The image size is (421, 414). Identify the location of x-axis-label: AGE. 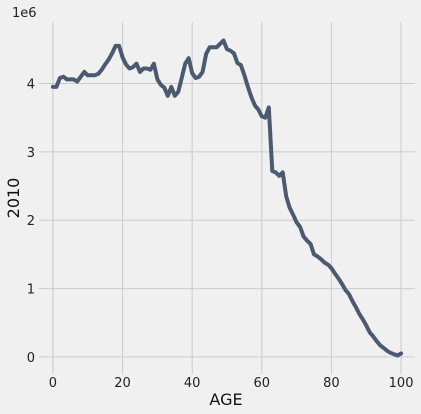
(225, 399).